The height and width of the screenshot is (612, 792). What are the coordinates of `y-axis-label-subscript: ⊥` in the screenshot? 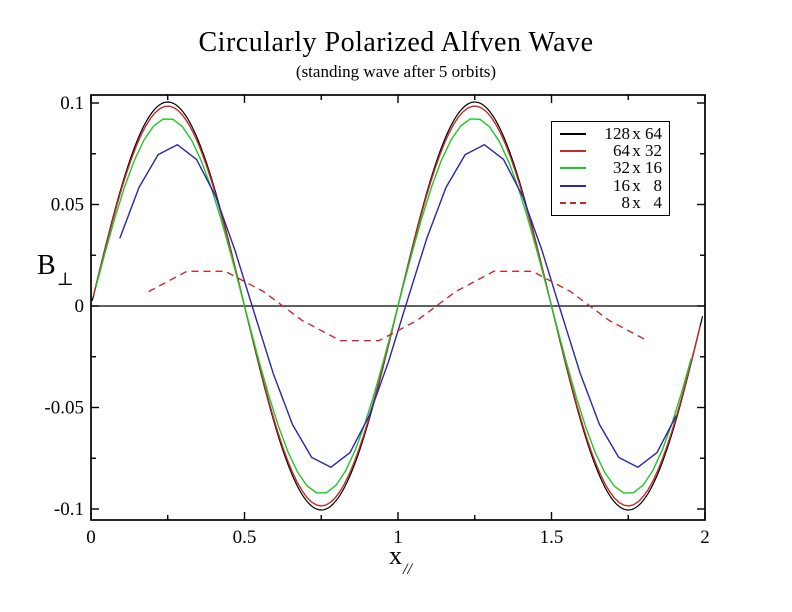 It's located at (65, 278).